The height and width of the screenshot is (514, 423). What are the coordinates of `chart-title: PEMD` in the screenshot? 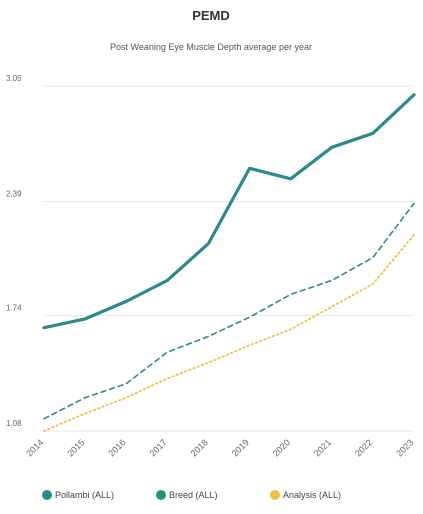 It's located at (211, 15).